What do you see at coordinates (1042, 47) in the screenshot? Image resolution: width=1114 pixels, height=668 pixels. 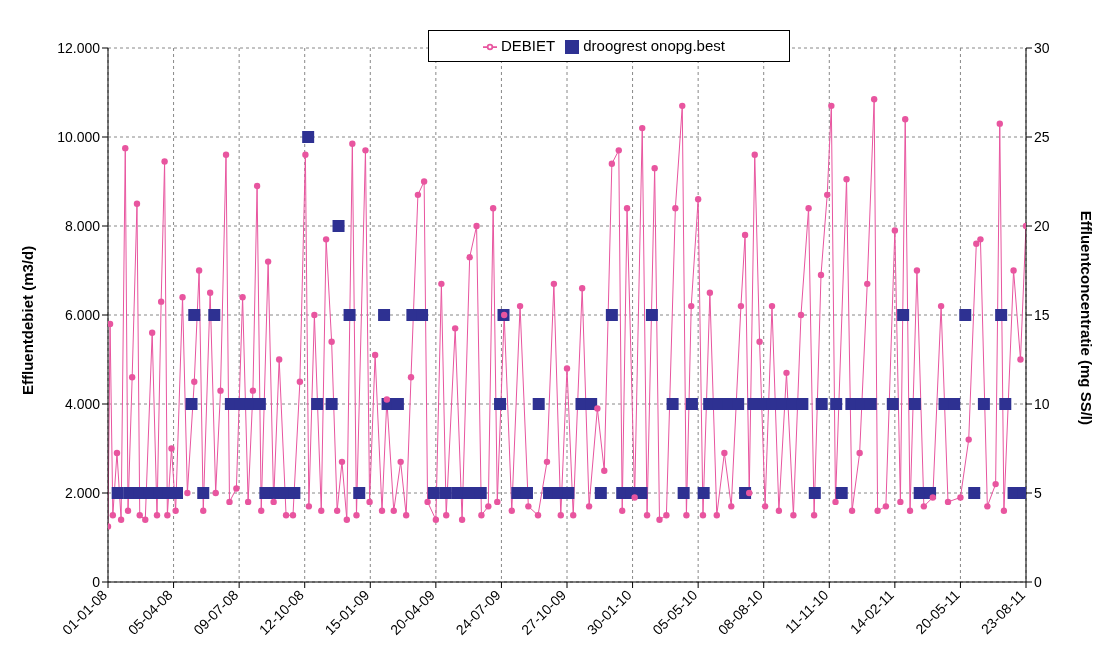 I see `y2-tick-label: 30` at bounding box center [1042, 47].